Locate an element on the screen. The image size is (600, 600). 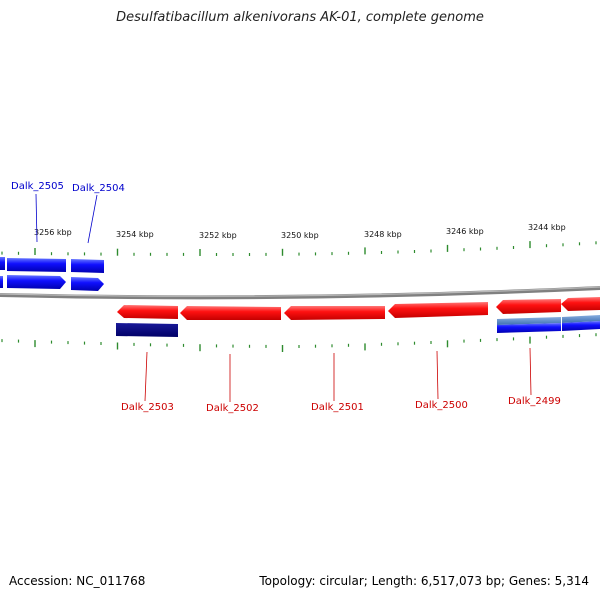
accession-label: Accession: NC_011768 is located at coordinates (77, 581).